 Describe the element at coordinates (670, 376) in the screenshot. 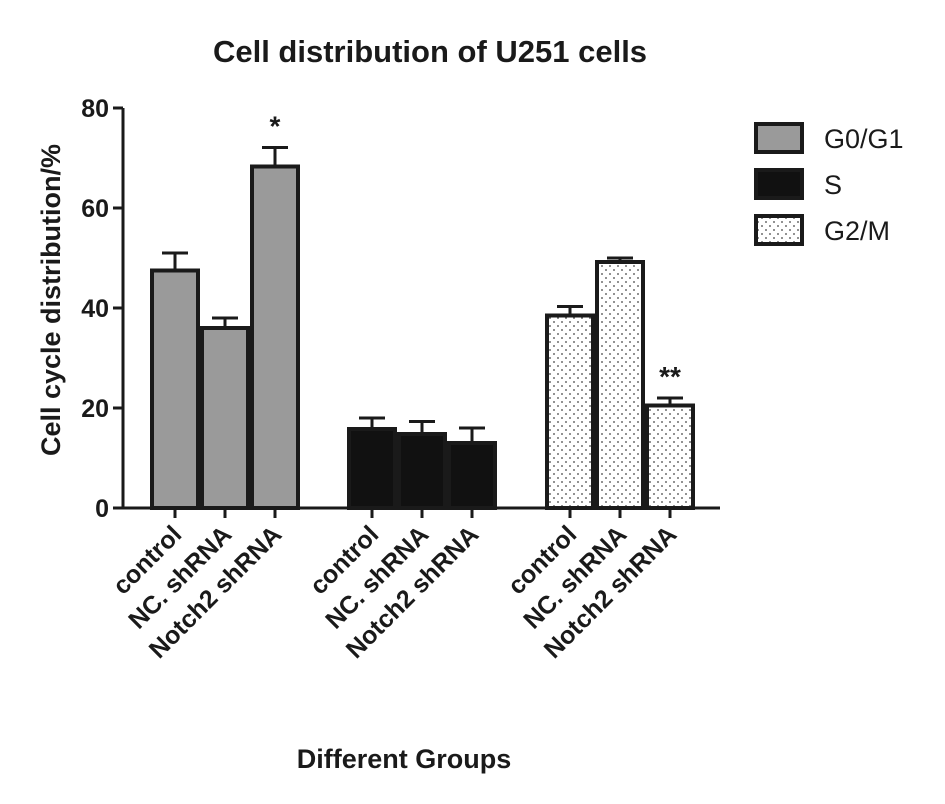

I see `significance-label: **` at that location.